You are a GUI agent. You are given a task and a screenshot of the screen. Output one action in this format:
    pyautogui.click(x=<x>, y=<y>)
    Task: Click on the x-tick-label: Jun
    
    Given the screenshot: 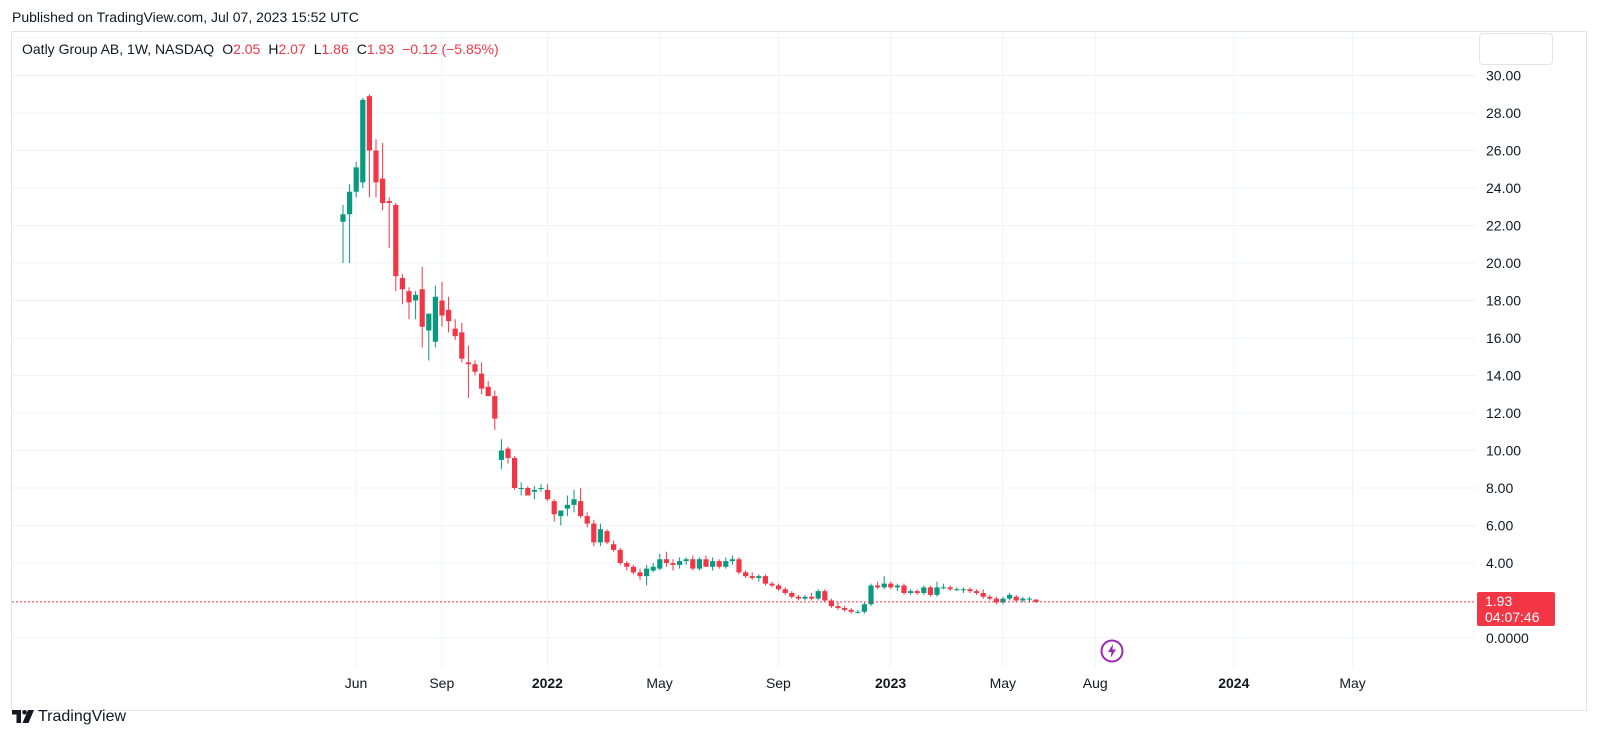 What is the action you would take?
    pyautogui.click(x=356, y=683)
    